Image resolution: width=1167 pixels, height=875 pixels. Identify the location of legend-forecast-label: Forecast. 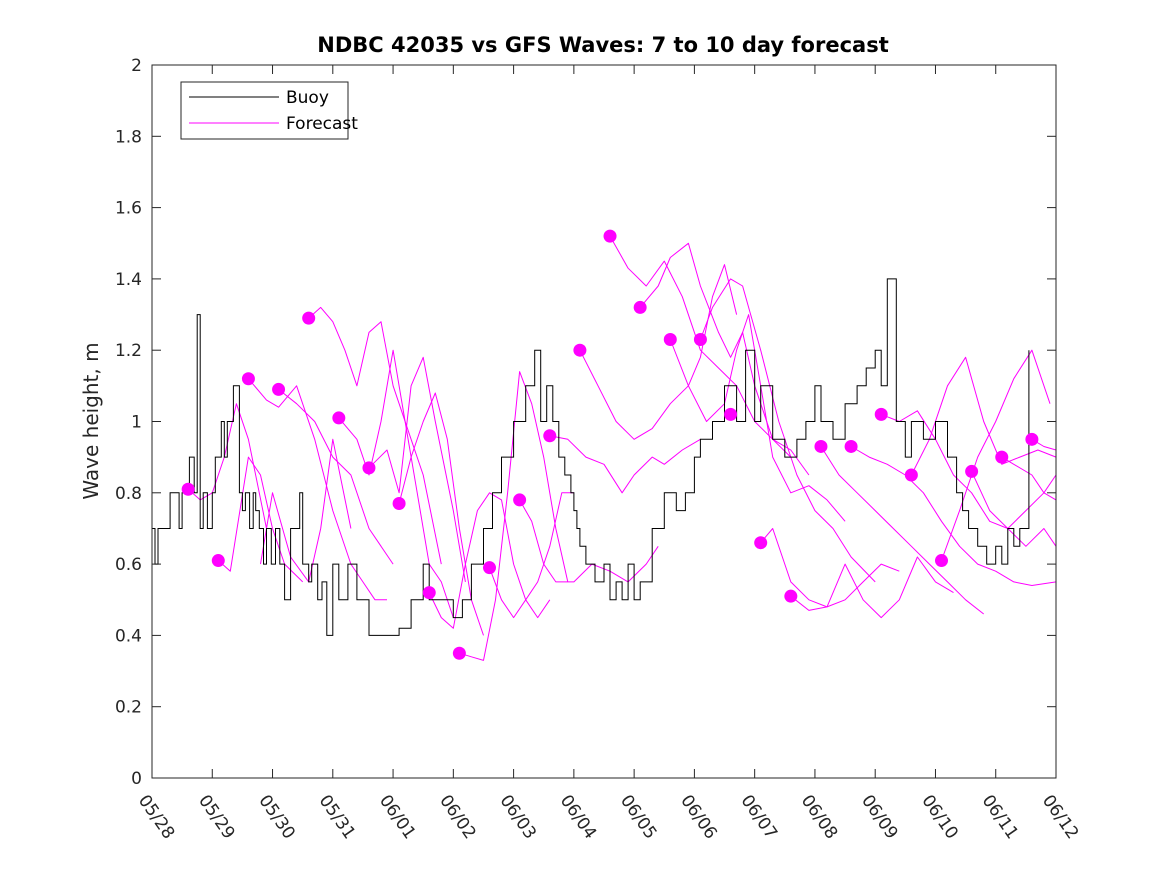
(322, 124).